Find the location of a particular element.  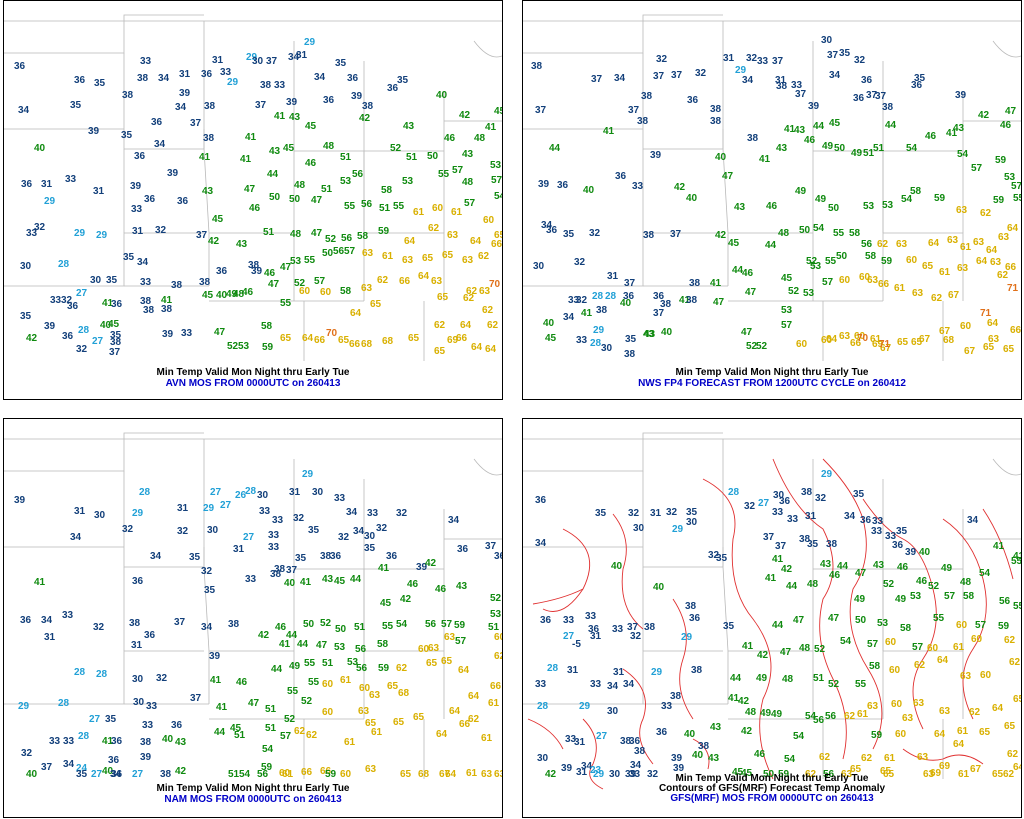

map-caption-source: AVN MOS FROM 0000UTC on 260413 is located at coordinates (253, 383).